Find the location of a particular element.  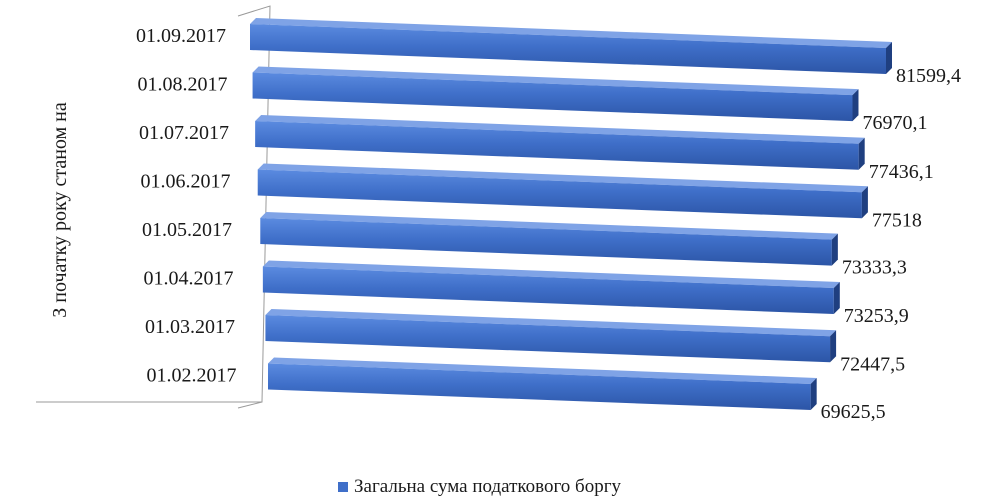

category-label: 01.05.2017 is located at coordinates (187, 230).